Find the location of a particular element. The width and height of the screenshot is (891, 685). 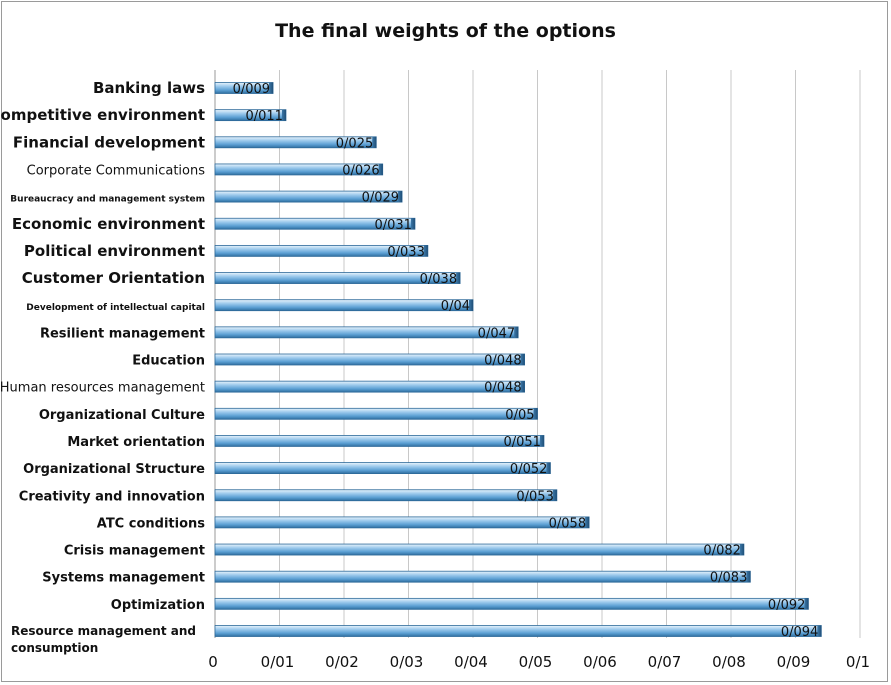

category-label: Creativity and innovation is located at coordinates (112, 496).